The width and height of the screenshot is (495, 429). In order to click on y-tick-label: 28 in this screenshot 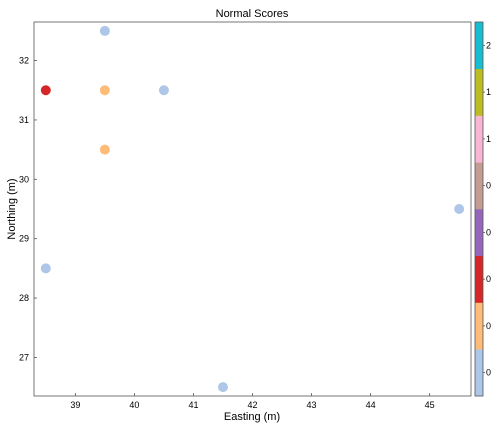, I will do `click(24, 298)`.